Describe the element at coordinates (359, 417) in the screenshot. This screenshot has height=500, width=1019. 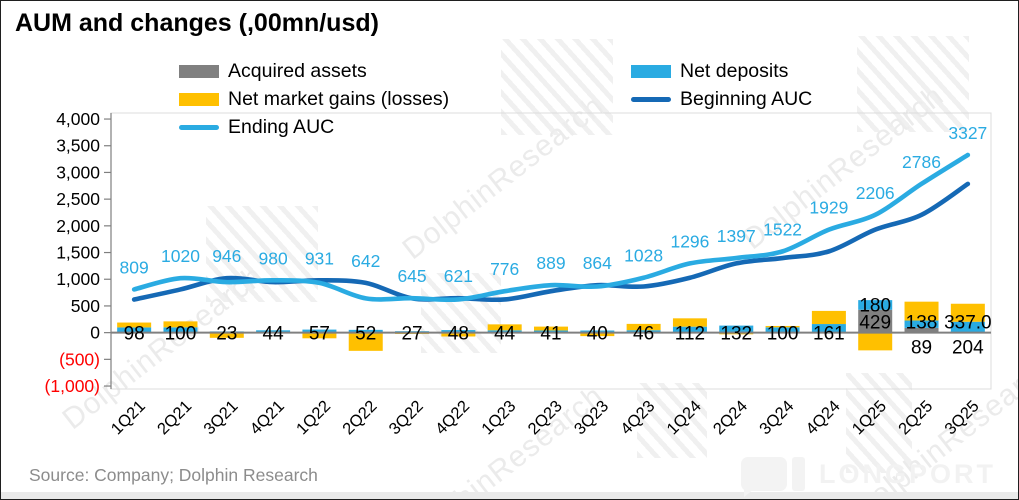
I see `x-axis-label: 2Q22` at that location.